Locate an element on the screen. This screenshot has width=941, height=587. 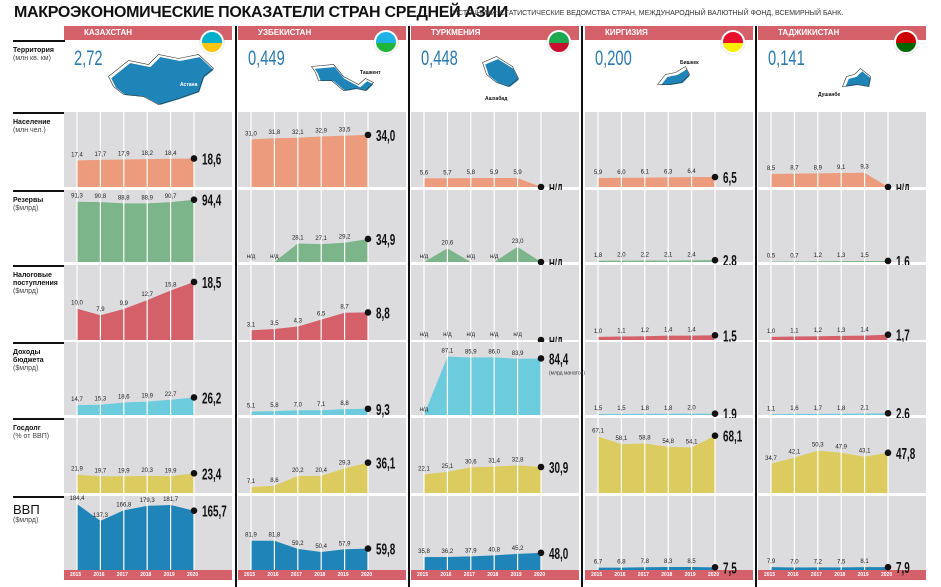
chart-gdp: 6,7 6,8 7,8 8,3 8,5 7,5 is located at coordinates (669, 536).